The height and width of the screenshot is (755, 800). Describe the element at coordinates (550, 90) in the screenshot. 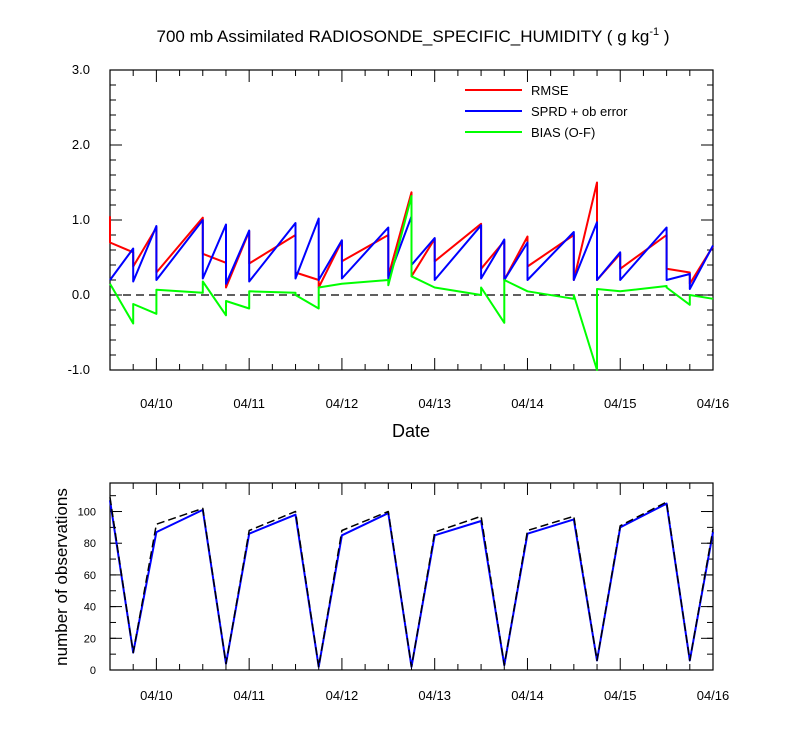

I see `legend-label: RMSE` at that location.